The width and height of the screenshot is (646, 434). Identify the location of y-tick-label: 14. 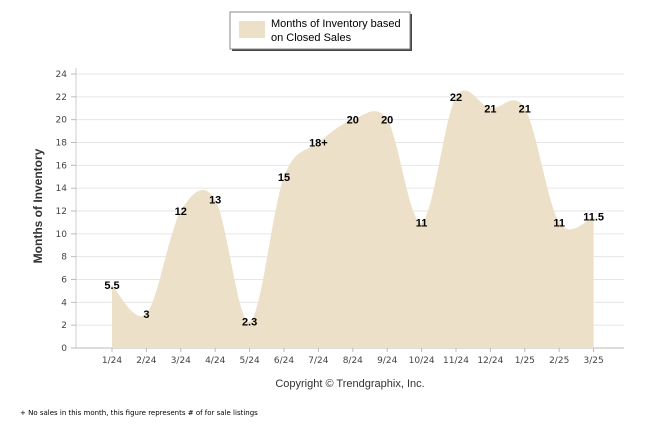
(62, 189).